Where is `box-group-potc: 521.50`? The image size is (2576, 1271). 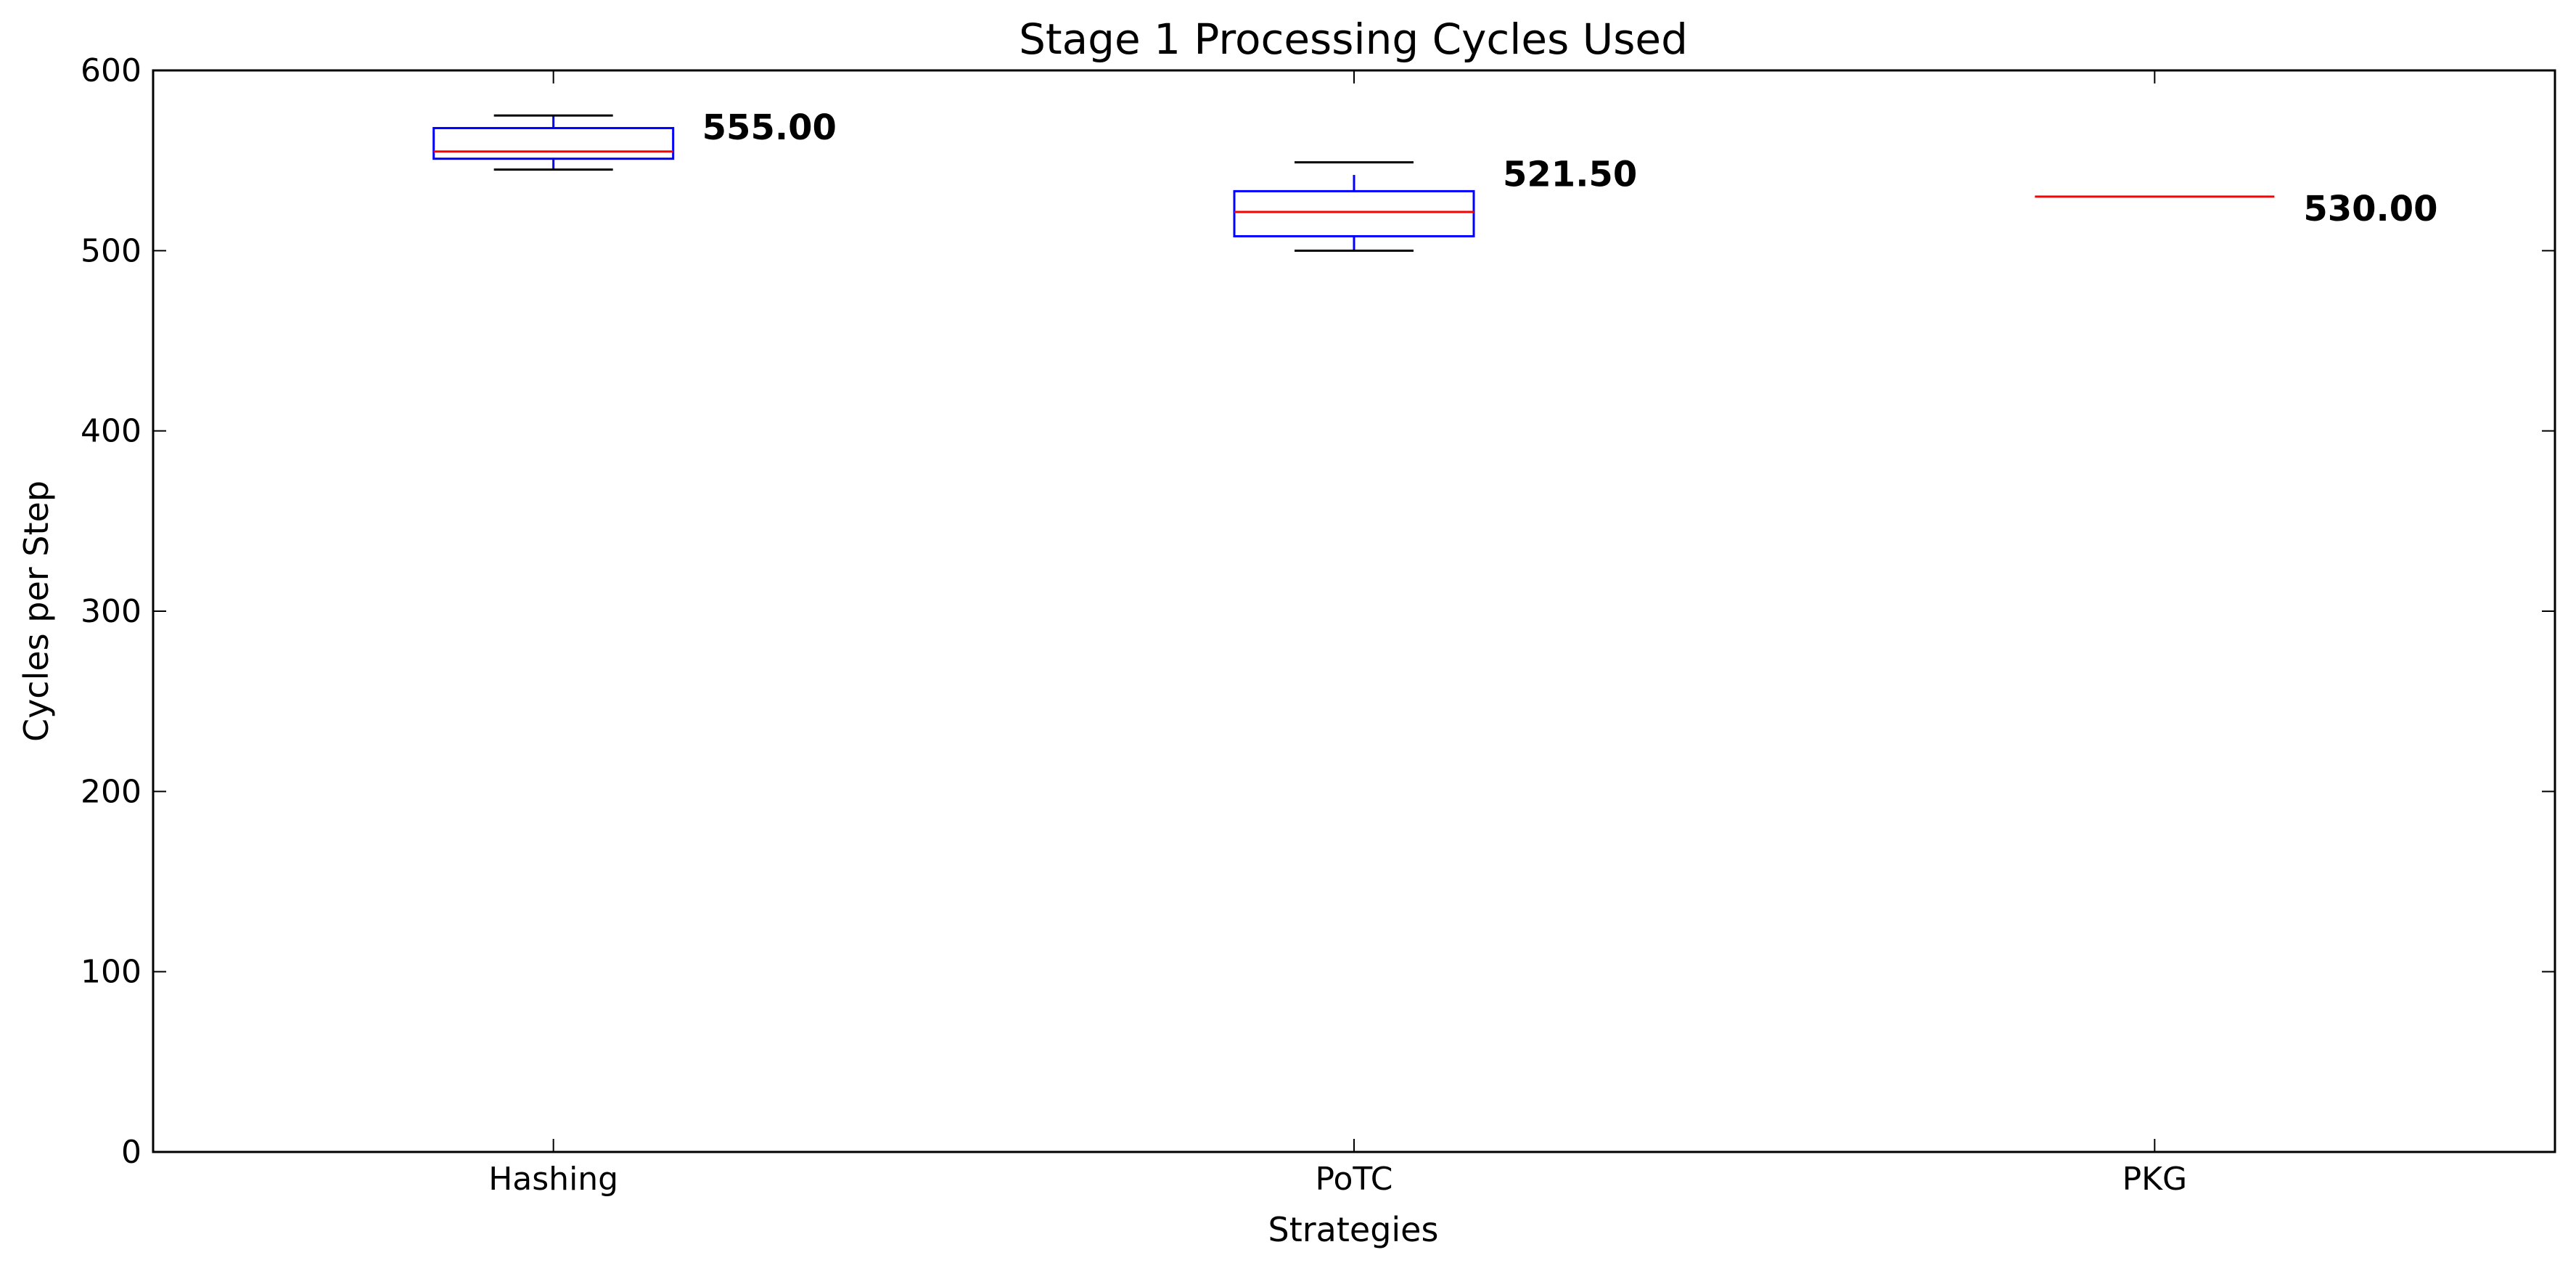
box-group-potc: 521.50 is located at coordinates (1435, 203).